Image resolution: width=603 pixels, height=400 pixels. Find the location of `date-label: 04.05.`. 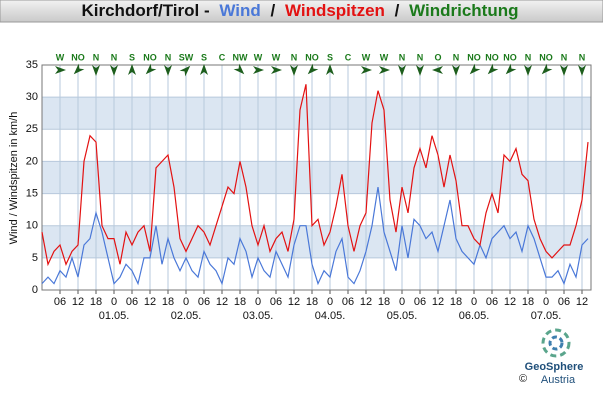

date-label: 04.05. is located at coordinates (330, 316).